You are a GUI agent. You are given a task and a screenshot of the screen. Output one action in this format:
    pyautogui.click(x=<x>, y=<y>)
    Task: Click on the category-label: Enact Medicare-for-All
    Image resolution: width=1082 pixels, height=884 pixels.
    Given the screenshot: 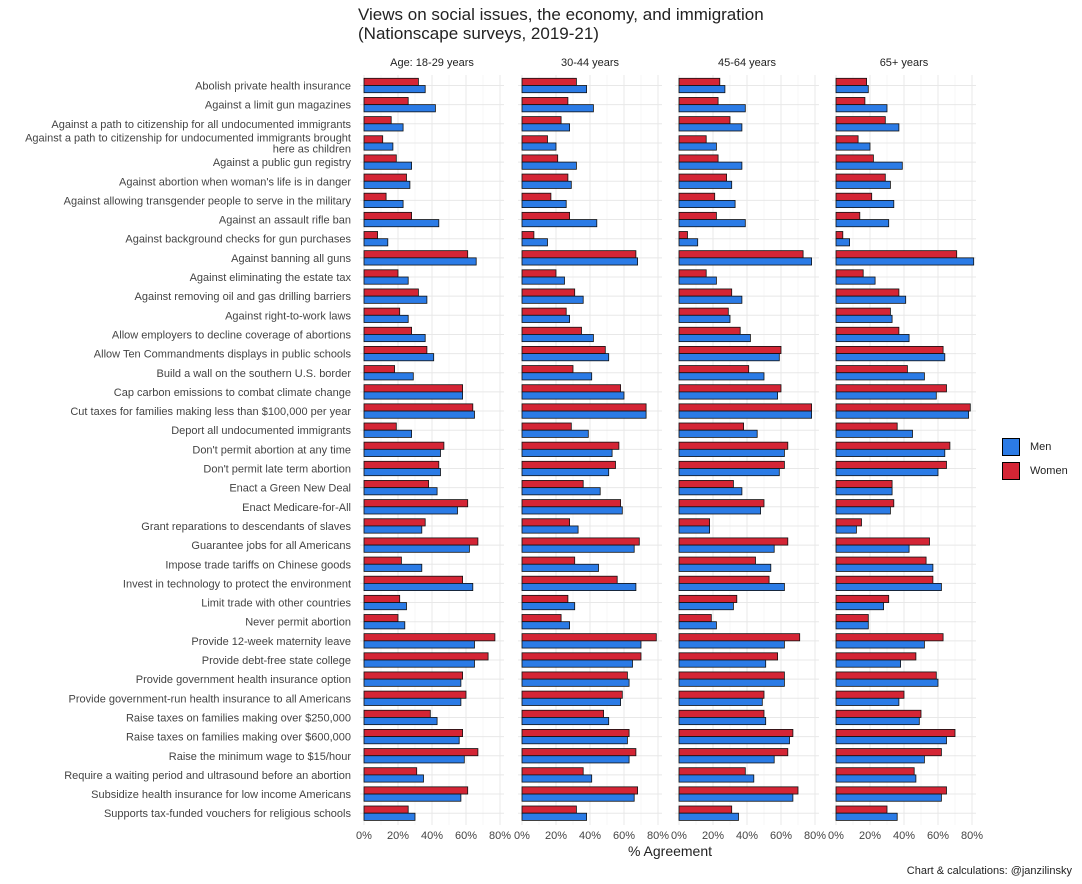 What is the action you would take?
    pyautogui.click(x=296, y=508)
    